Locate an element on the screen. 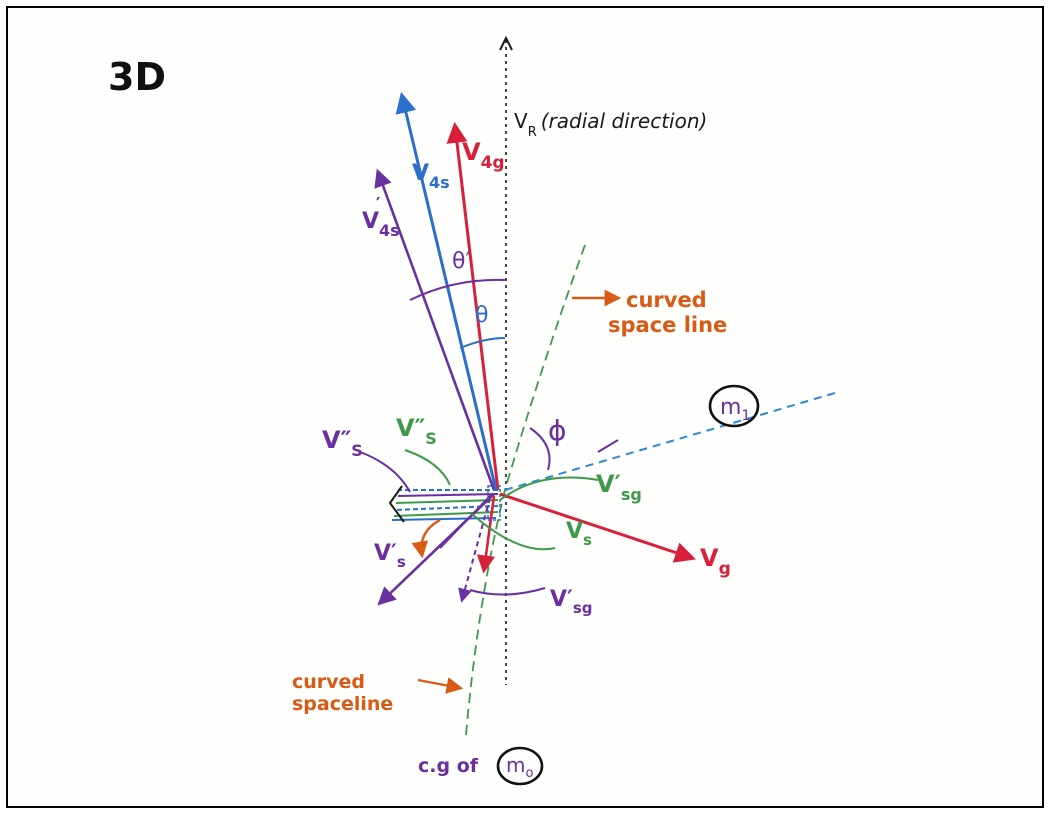  vs-green-label: Vs is located at coordinates (579, 534).